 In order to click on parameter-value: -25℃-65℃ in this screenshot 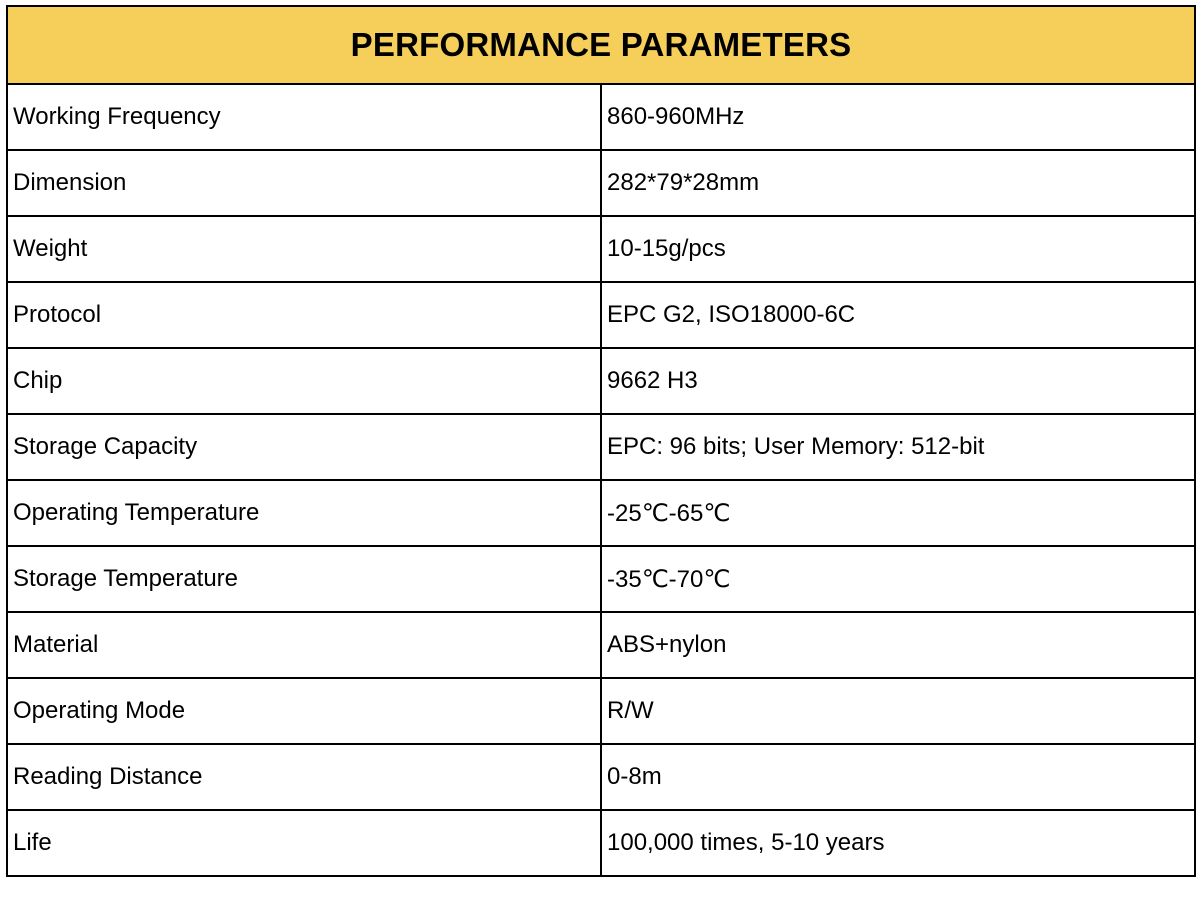, I will do `click(898, 513)`.